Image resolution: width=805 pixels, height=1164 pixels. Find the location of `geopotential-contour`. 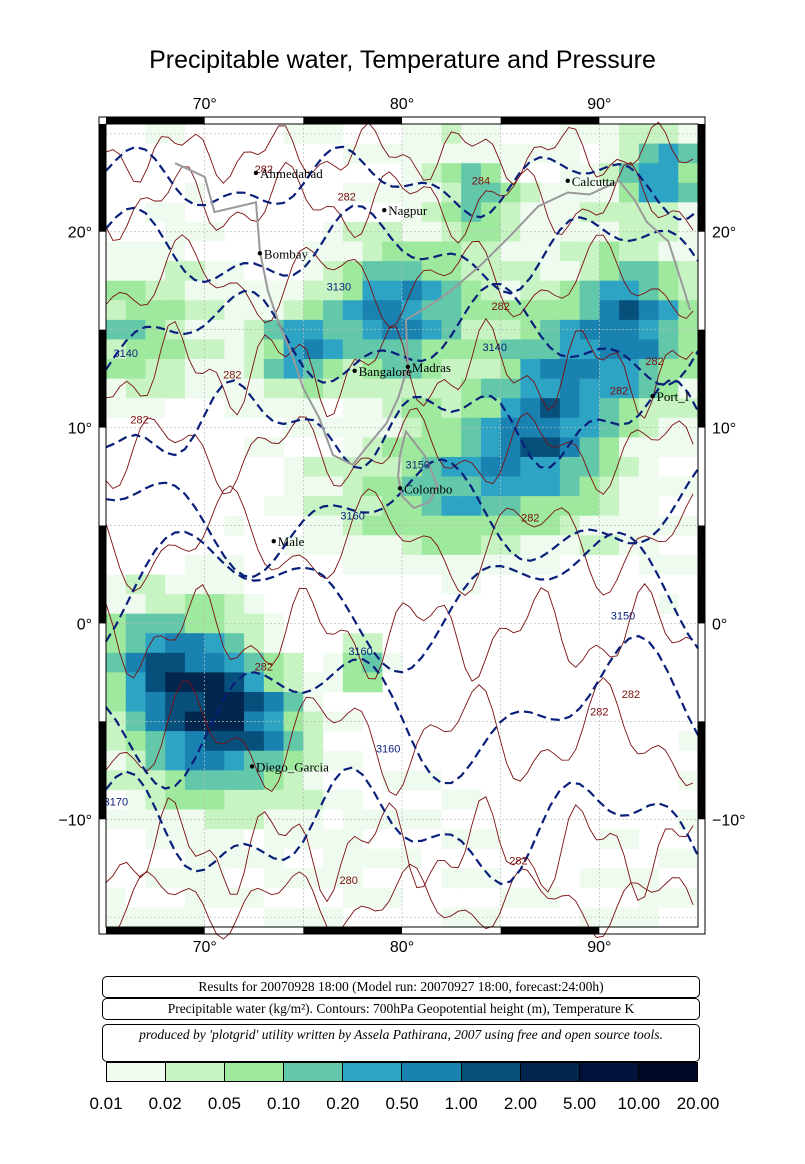

geopotential-contour is located at coordinates (402, 602).